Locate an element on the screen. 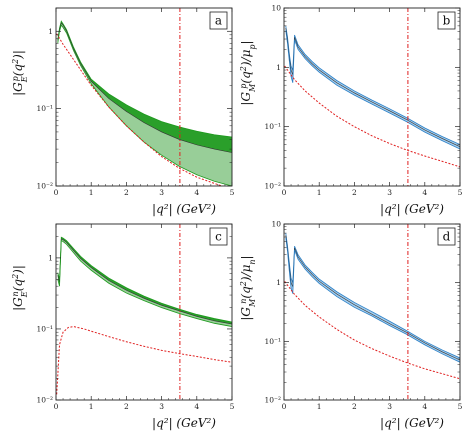  y-axis-label: |GMn(q2)/μn| is located at coordinates (248, 287).